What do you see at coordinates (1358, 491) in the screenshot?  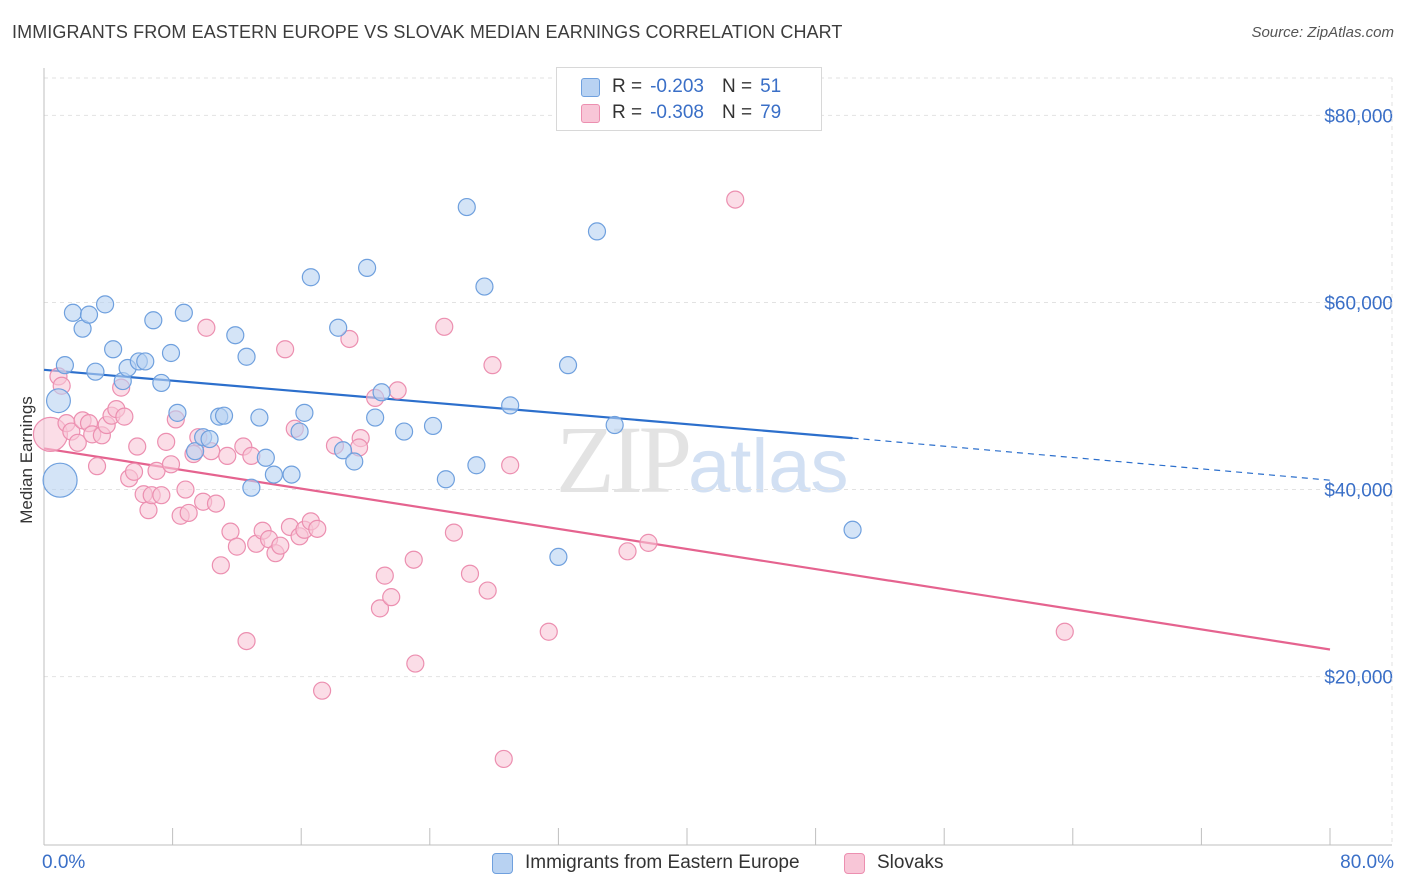 I see `y-tick-label: $40,000` at bounding box center [1358, 491].